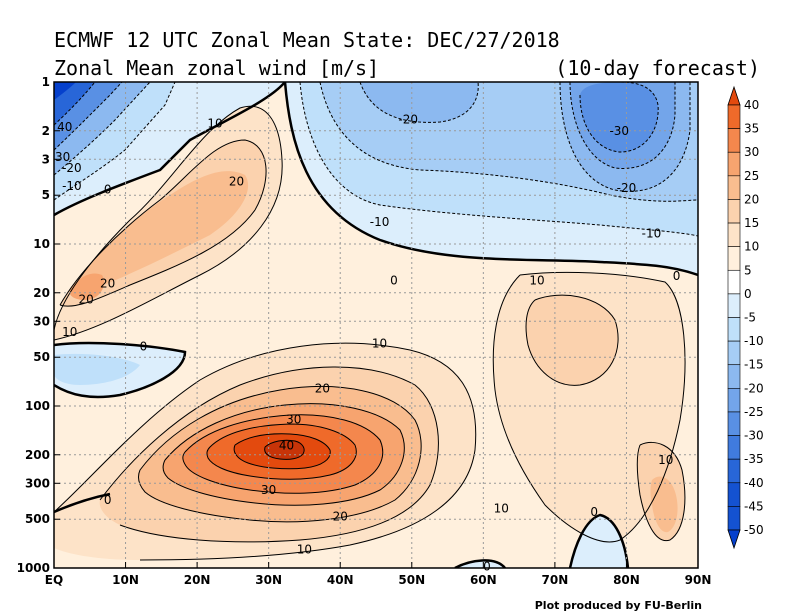  What do you see at coordinates (419, 102) in the screenshot?
I see `negative-polar-20a` at bounding box center [419, 102].